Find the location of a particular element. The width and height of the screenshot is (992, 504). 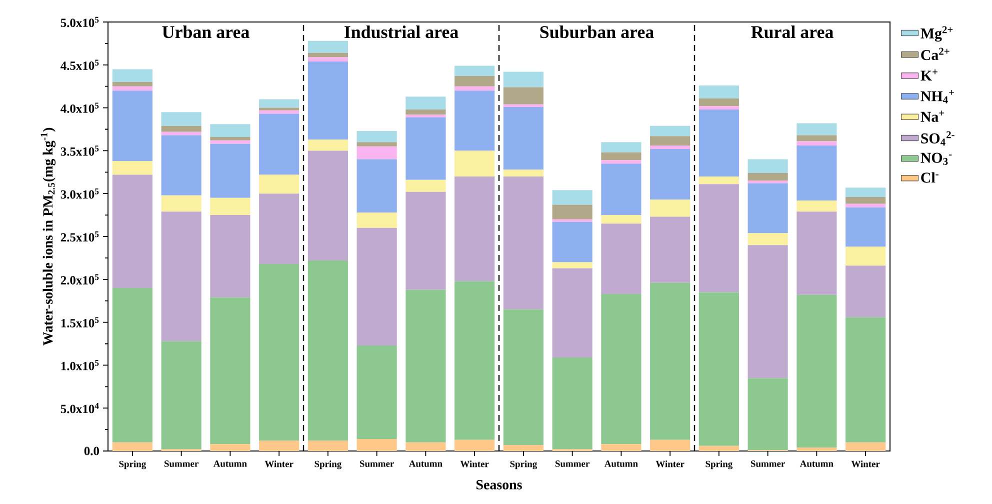

annotation: Urban area is located at coordinates (206, 32).